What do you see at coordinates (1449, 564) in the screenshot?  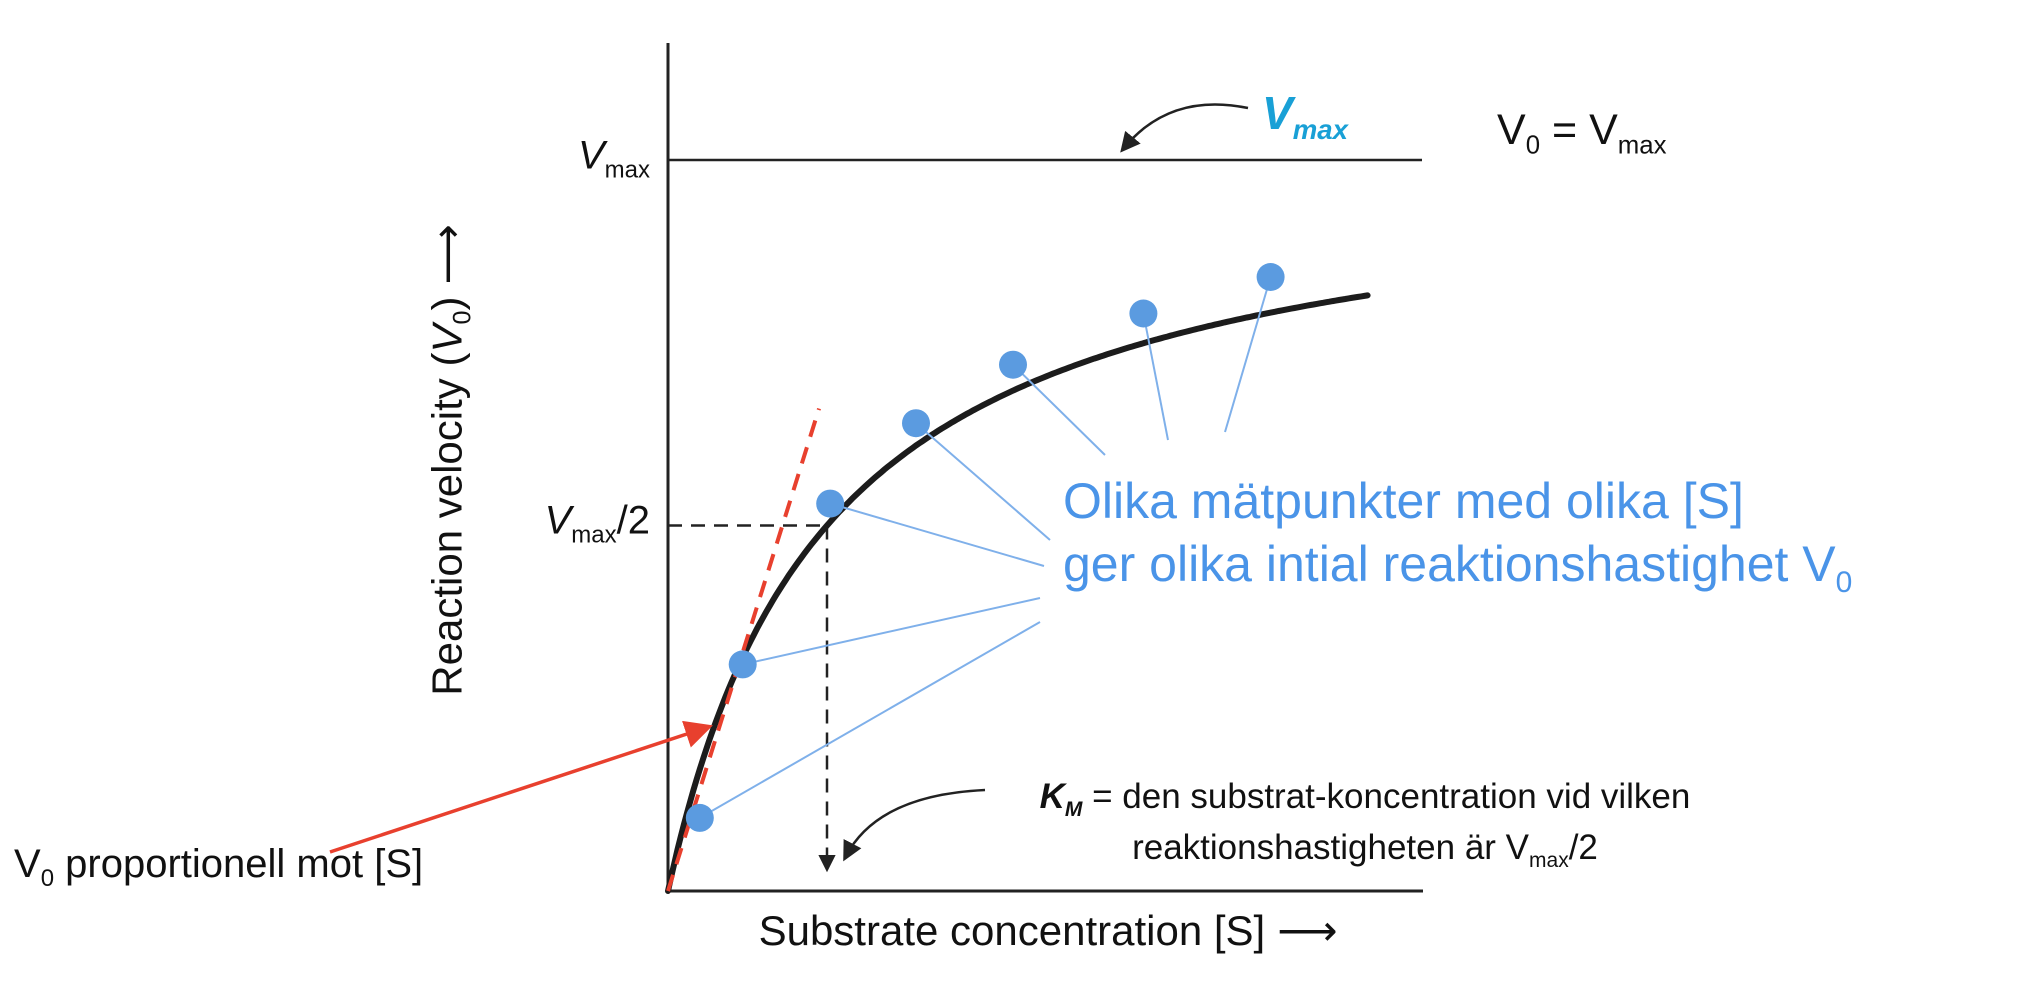 I see `note-line2-text: ger olika intial reaktionshastighet V` at bounding box center [1449, 564].